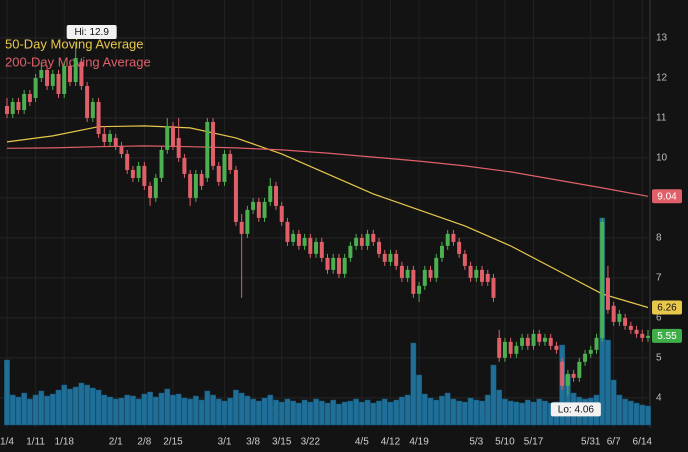 The width and height of the screenshot is (688, 452). Describe the element at coordinates (659, 278) in the screenshot. I see `y-tick-label: 7` at that location.